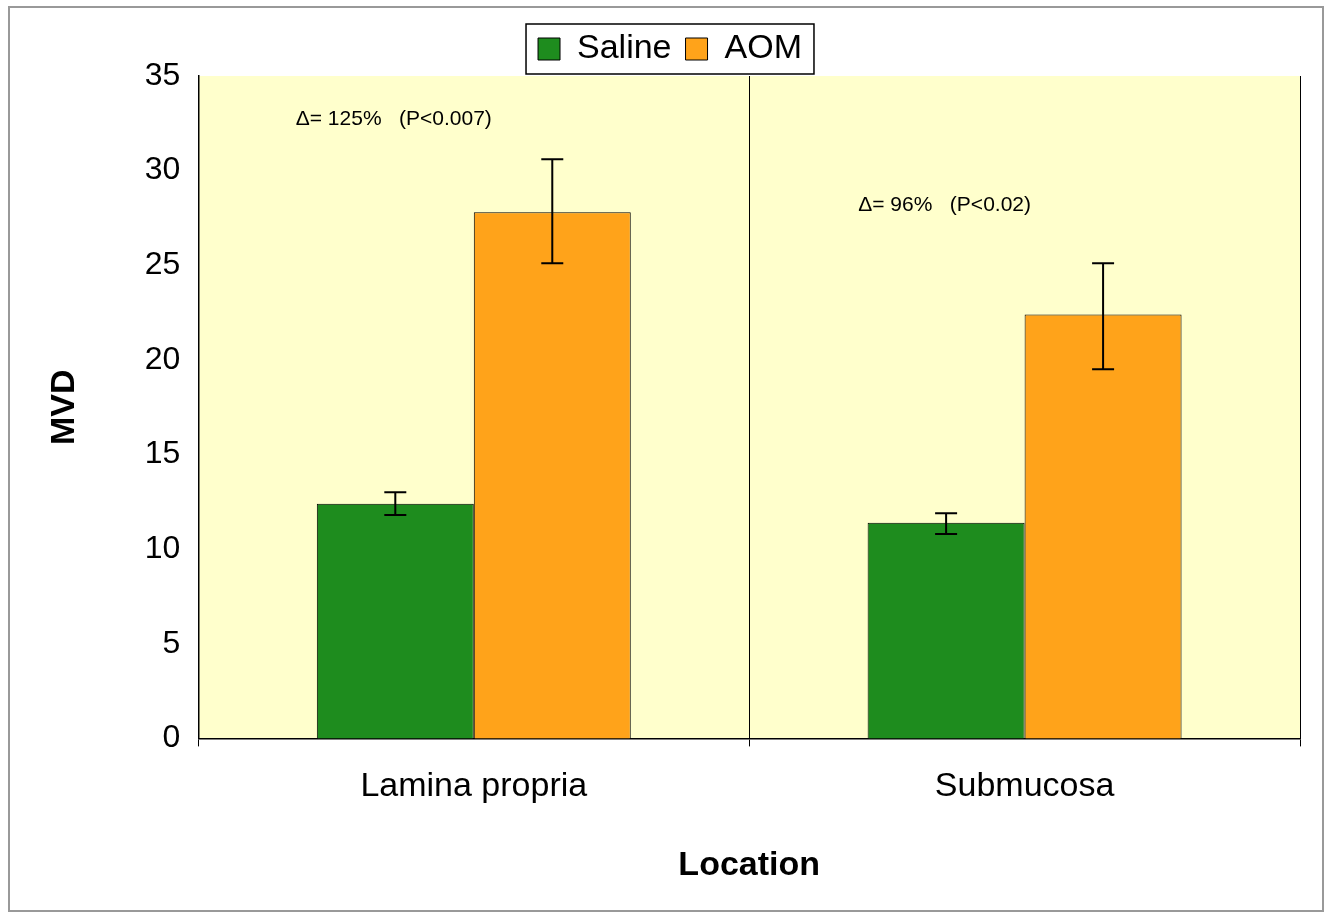 The image size is (1334, 920). Describe the element at coordinates (162, 168) in the screenshot. I see `y-tick-label: 30` at that location.